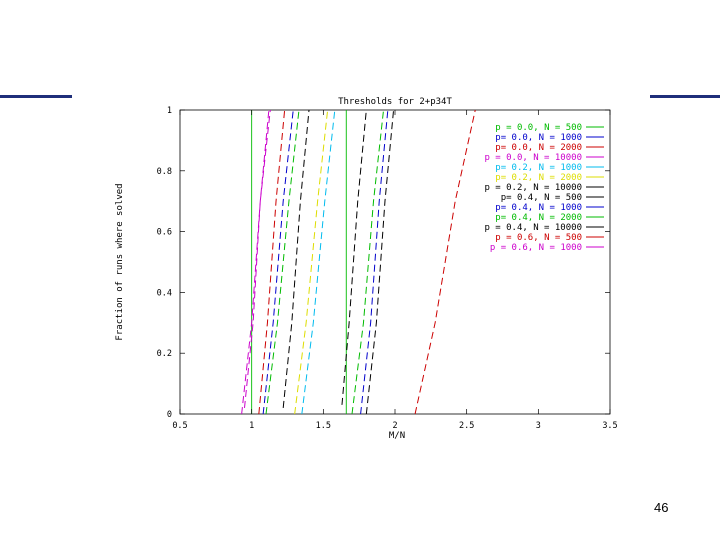 The height and width of the screenshot is (540, 720). I want to click on header-rule-right, so click(685, 96).